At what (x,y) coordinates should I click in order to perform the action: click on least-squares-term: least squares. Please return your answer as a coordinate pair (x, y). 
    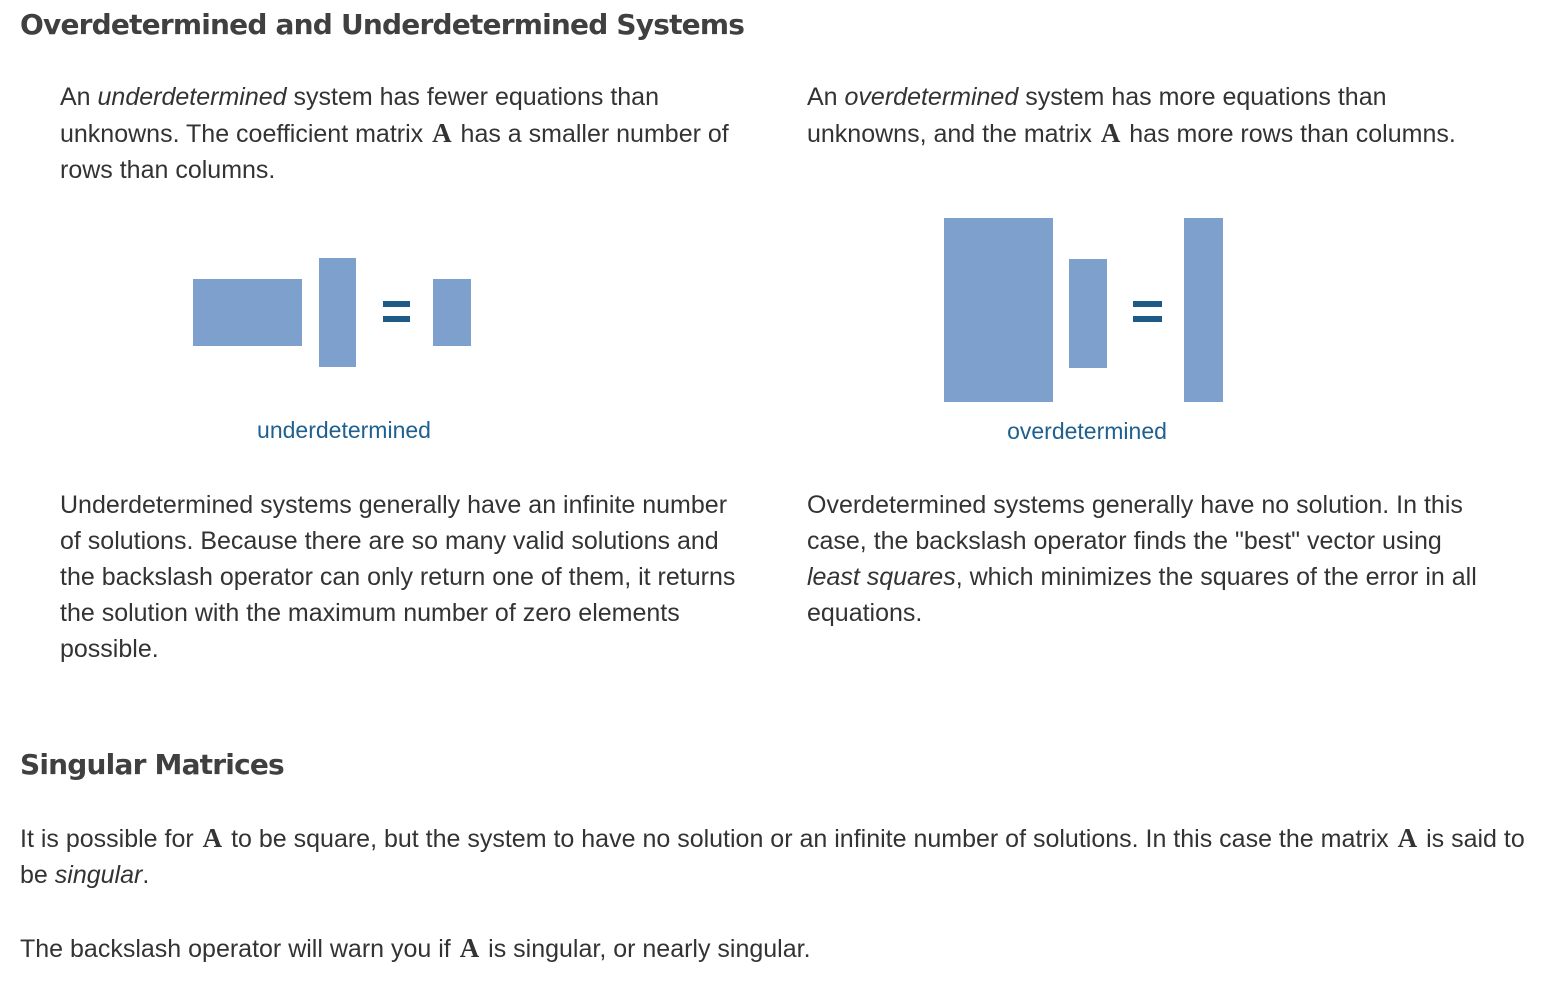
    Looking at the image, I should click on (881, 577).